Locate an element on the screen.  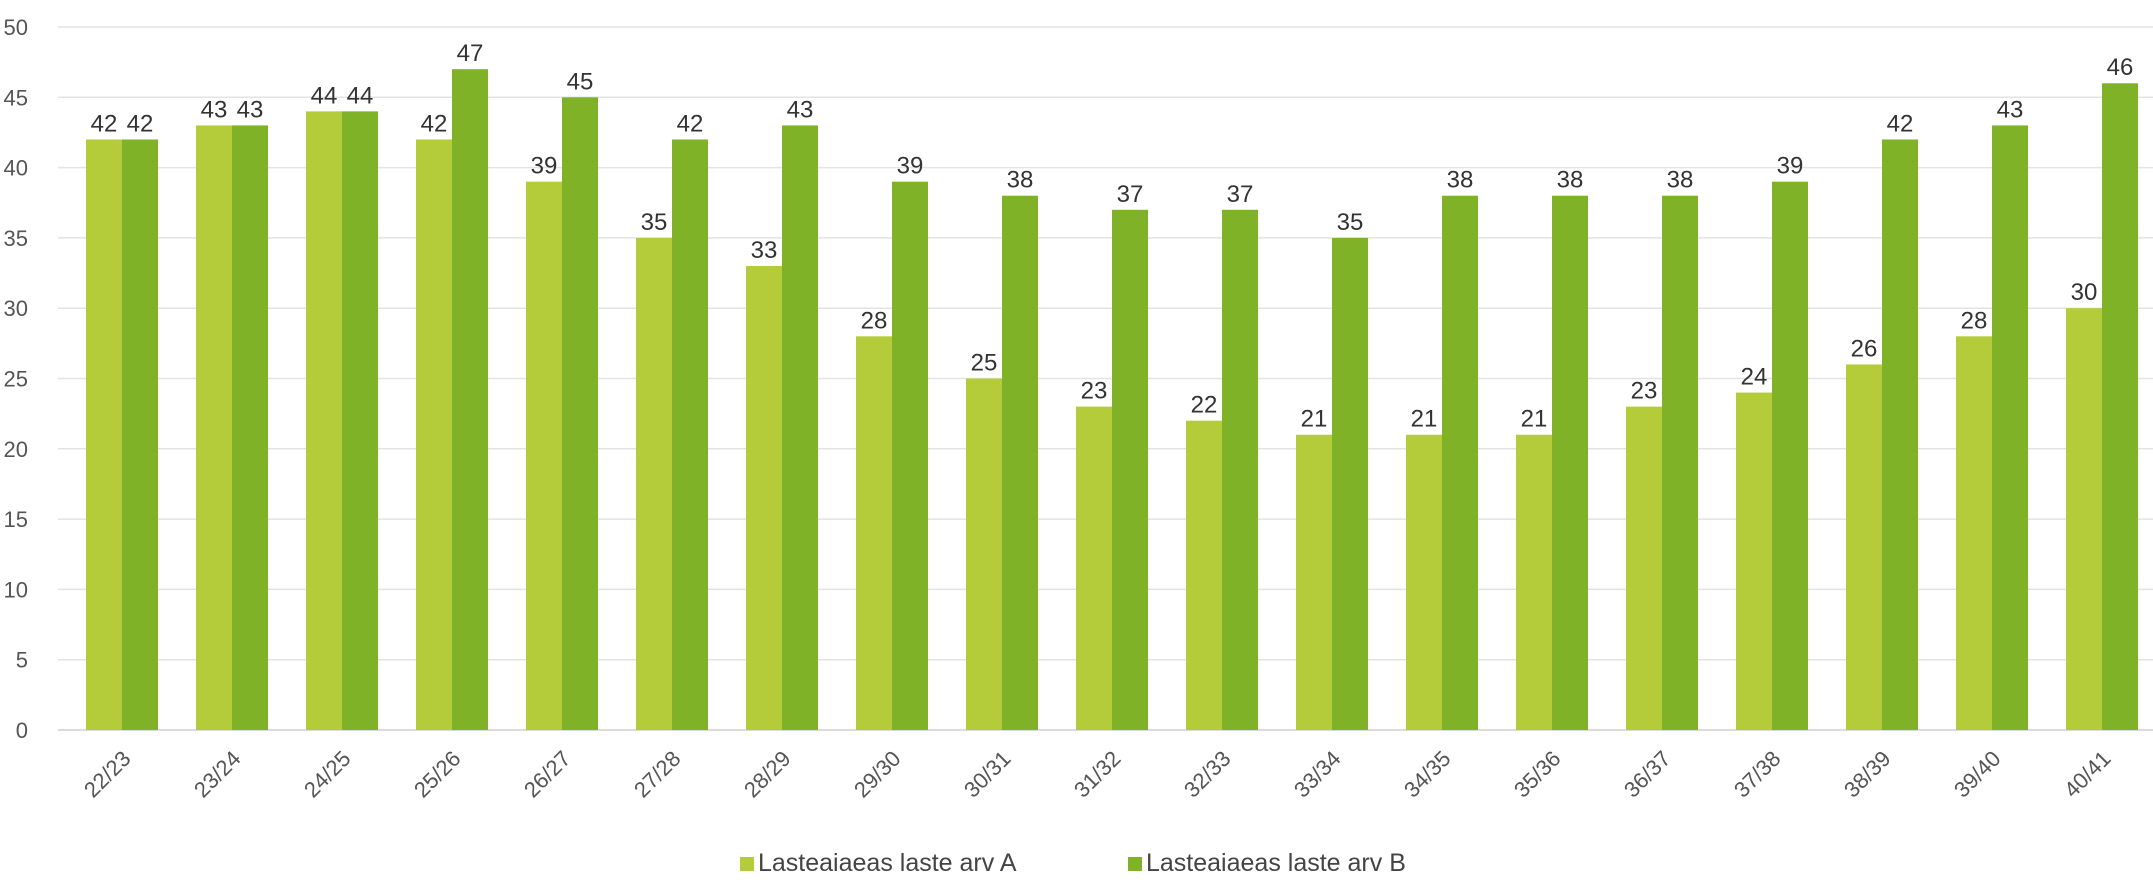
data-label-series-a: 26 is located at coordinates (1864, 348).